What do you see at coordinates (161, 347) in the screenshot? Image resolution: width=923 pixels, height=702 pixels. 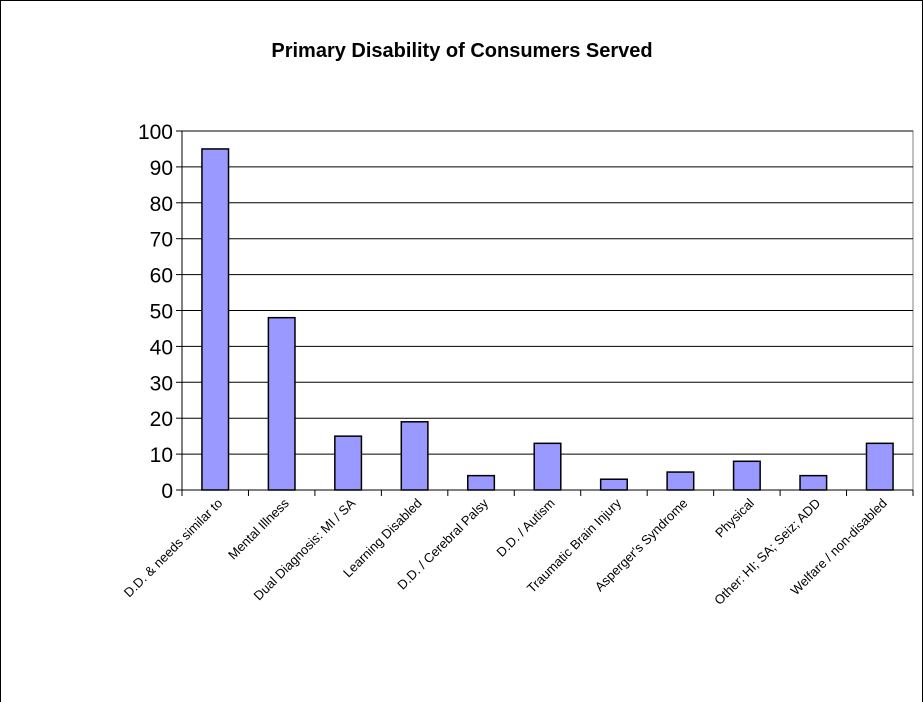 I see `y-tick-label: 40` at bounding box center [161, 347].